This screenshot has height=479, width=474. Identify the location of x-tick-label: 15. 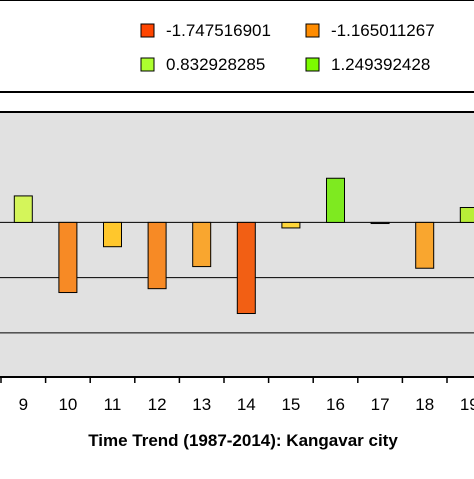
(290, 404).